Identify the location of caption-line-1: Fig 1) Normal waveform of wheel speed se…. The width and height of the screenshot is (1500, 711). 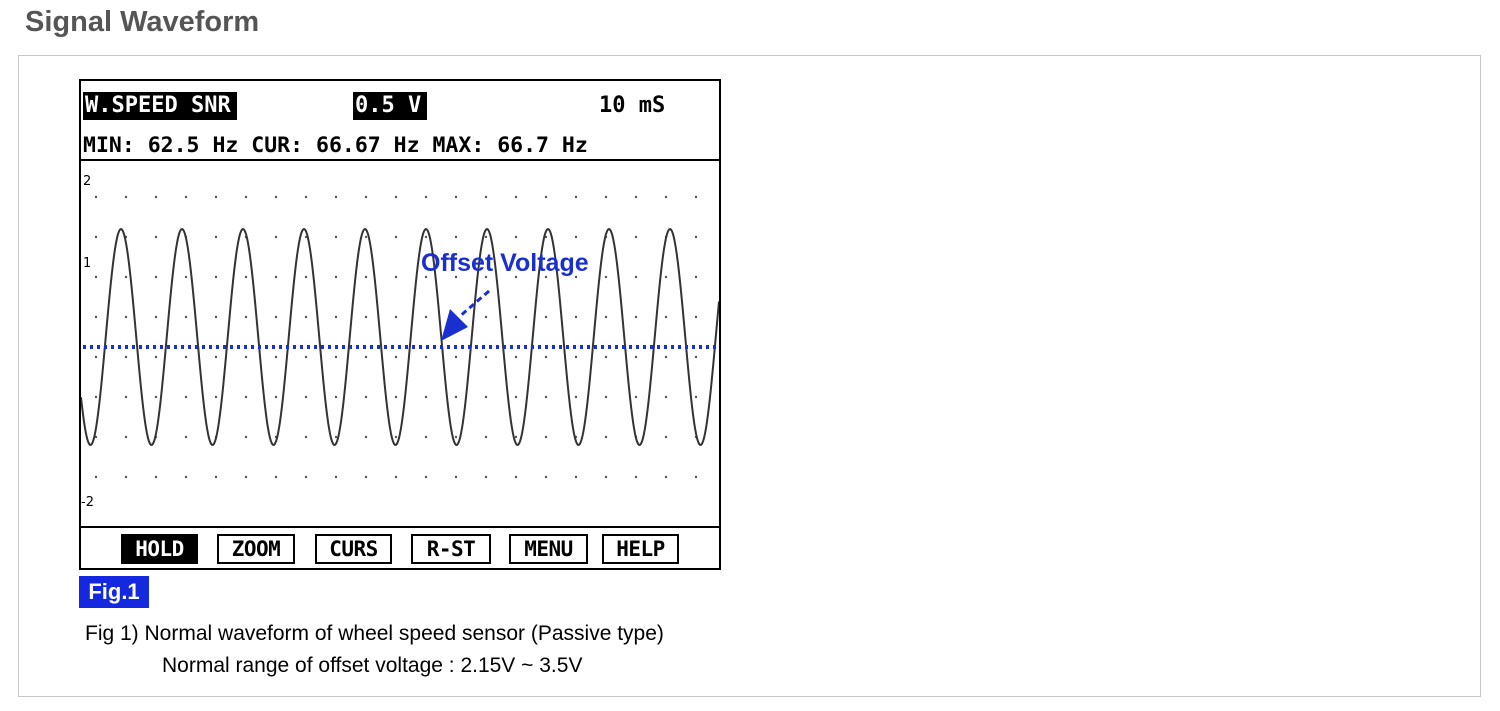
(374, 633).